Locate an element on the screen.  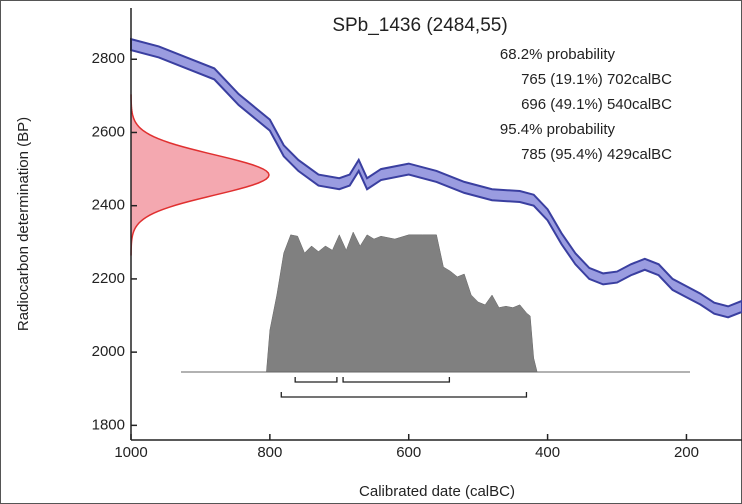
posterior is located at coordinates (402, 302).